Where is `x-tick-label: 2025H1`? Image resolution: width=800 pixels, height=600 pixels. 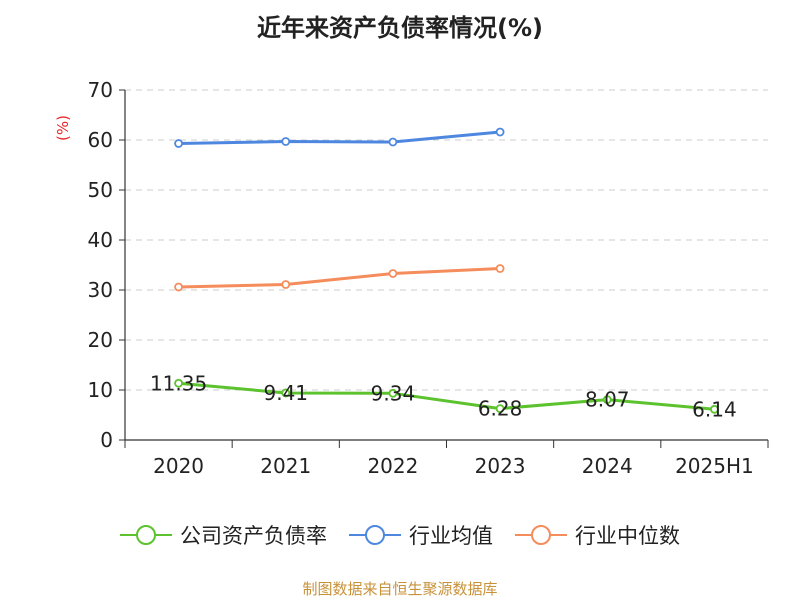 x-tick-label: 2025H1 is located at coordinates (714, 466).